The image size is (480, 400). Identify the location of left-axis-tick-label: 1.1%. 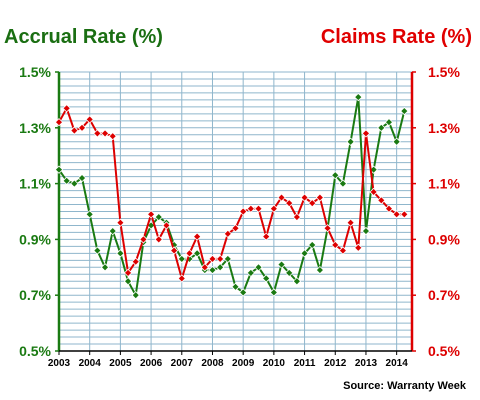
(35, 184).